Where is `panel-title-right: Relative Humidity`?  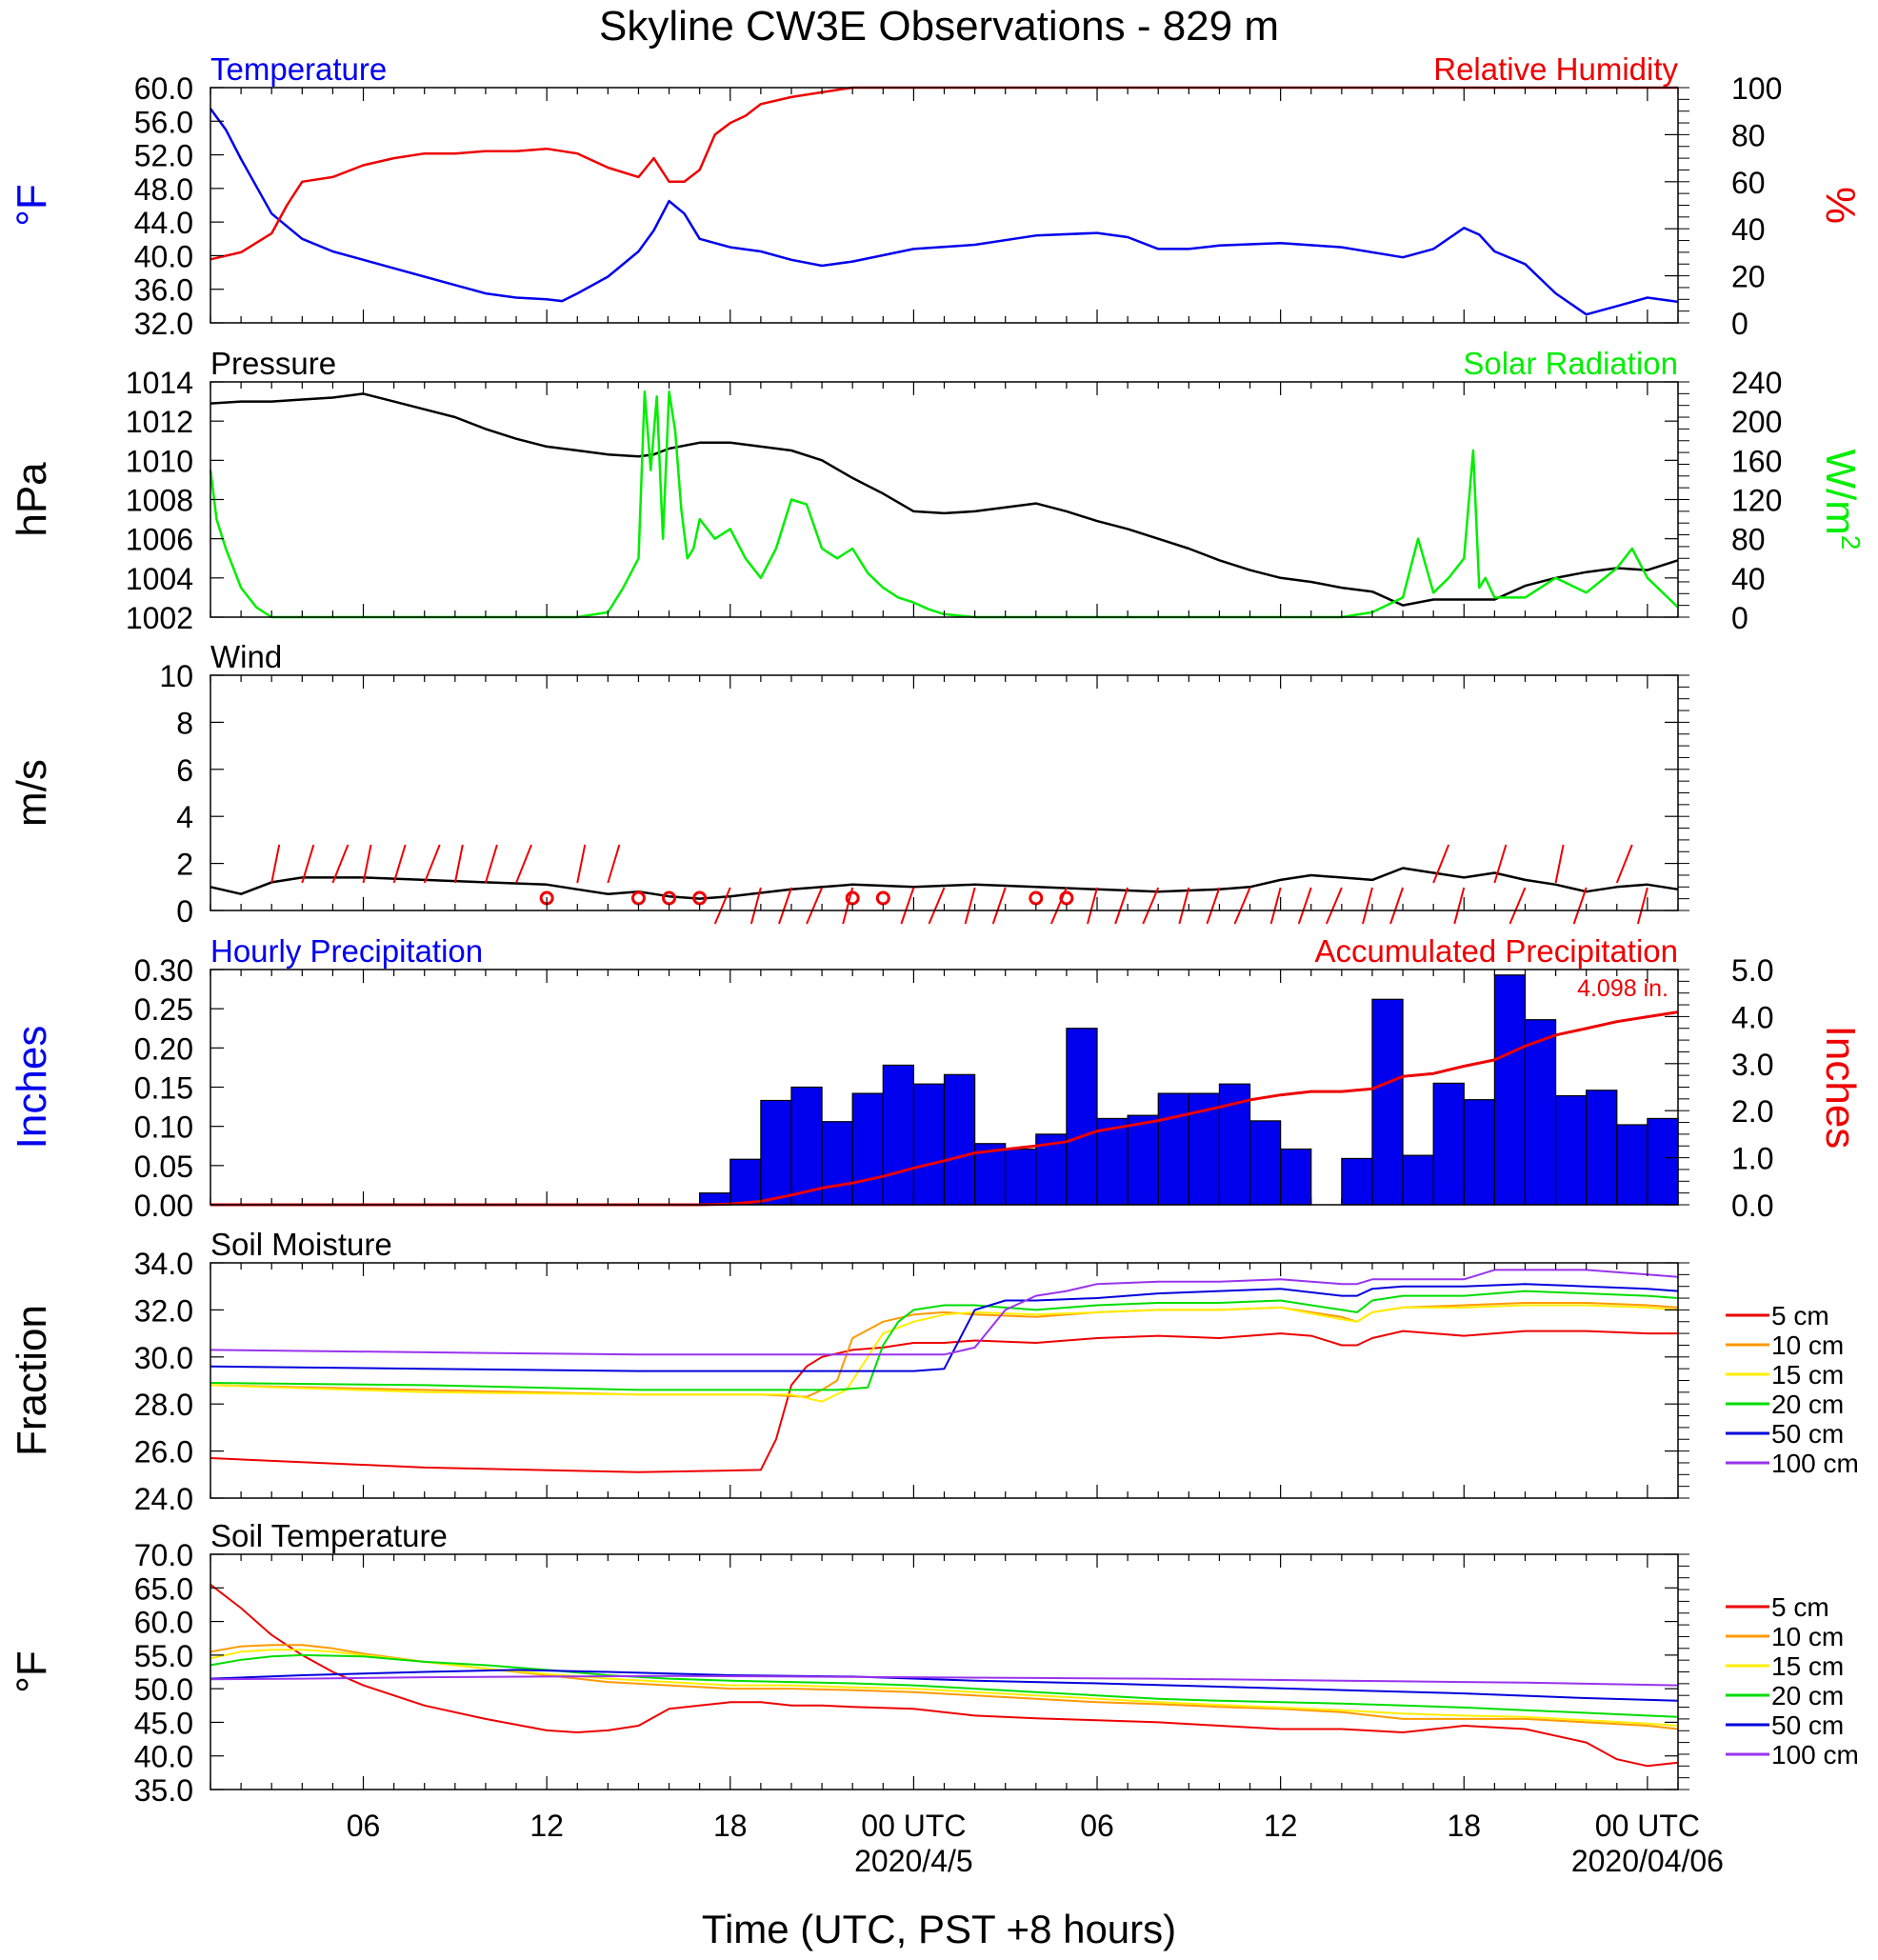 panel-title-right: Relative Humidity is located at coordinates (1555, 69).